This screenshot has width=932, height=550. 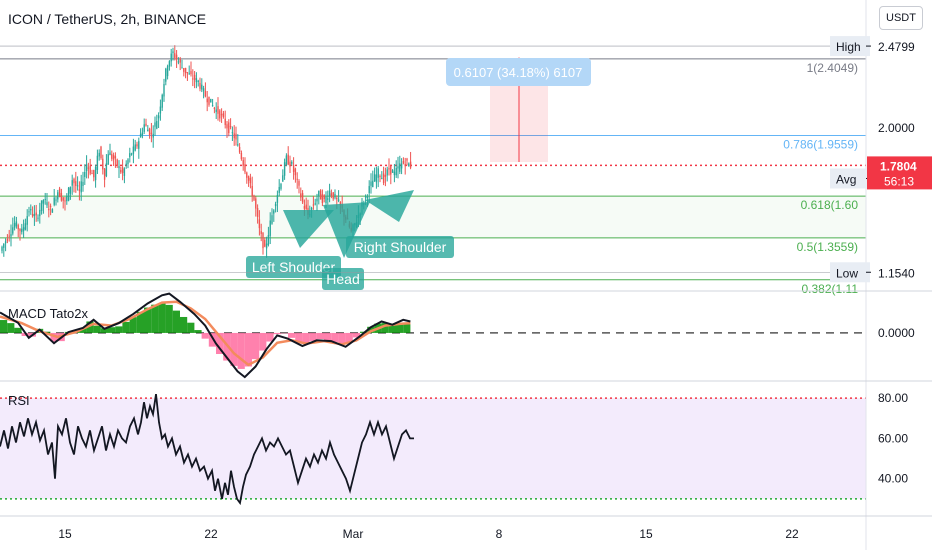 I want to click on rsi-title: RSI, so click(x=19, y=400).